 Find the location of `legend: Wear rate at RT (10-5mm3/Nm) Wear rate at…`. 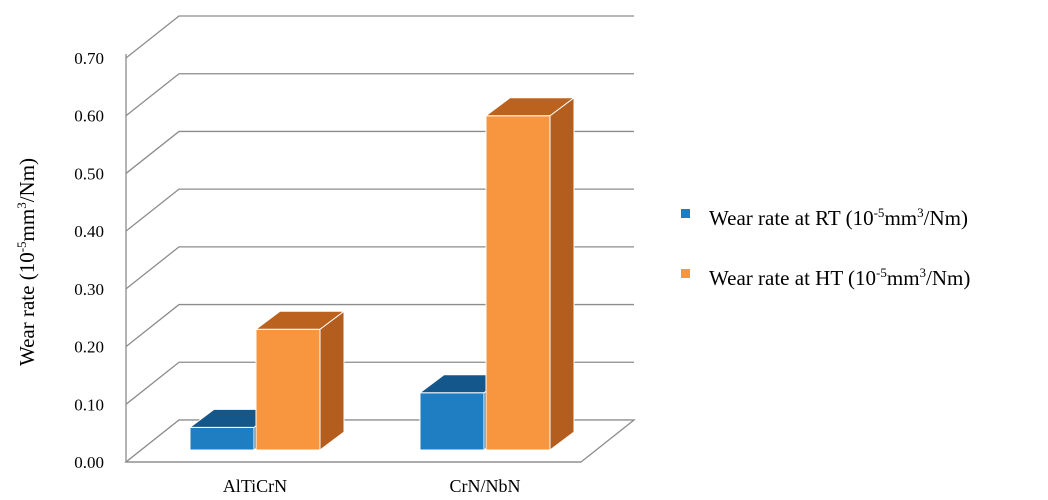

legend: Wear rate at RT (10-5mm3/Nm) Wear rate at… is located at coordinates (825, 247).